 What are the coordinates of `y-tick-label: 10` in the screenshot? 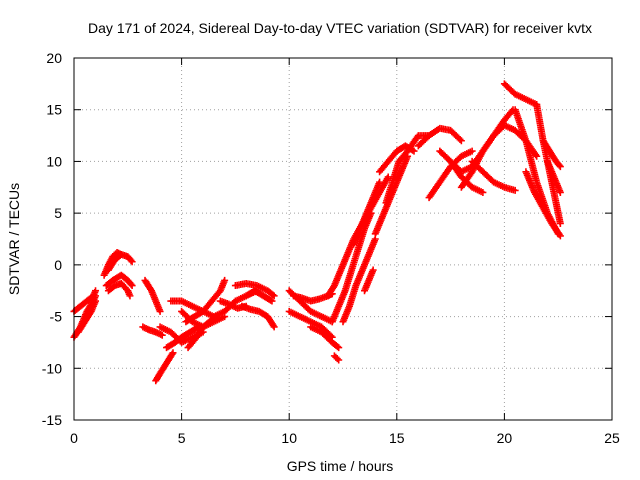 It's located at (54, 161).